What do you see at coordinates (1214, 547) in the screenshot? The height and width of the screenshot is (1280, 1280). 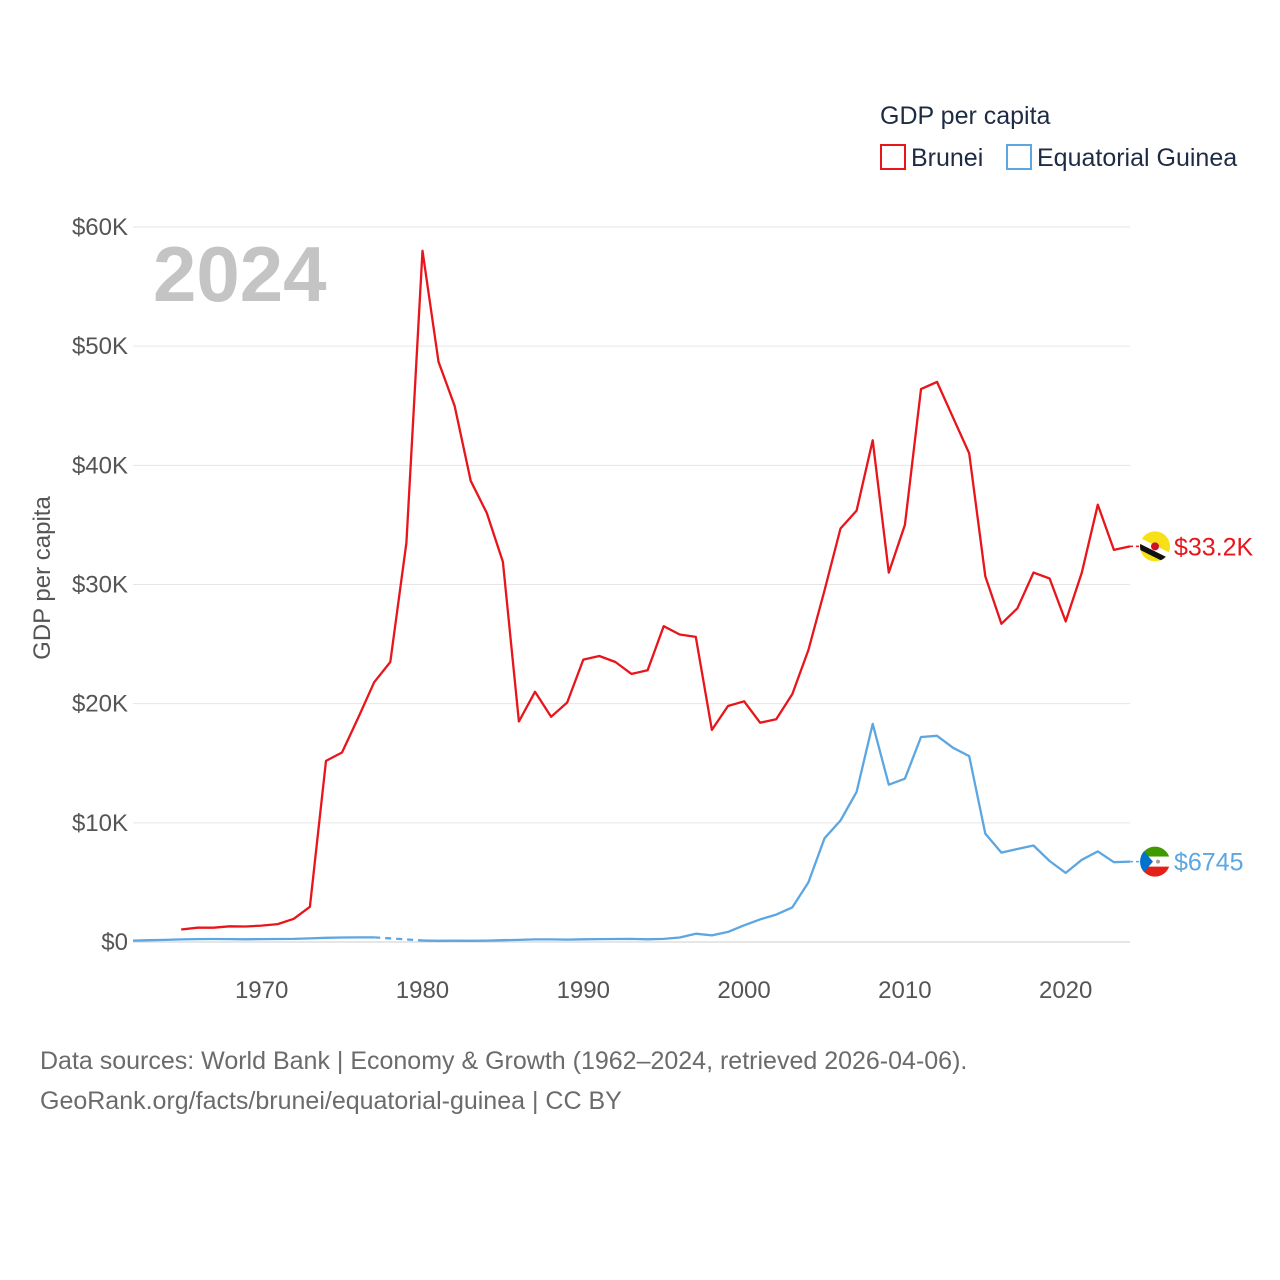 I see `end-label-brunei: $33.2K` at bounding box center [1214, 547].